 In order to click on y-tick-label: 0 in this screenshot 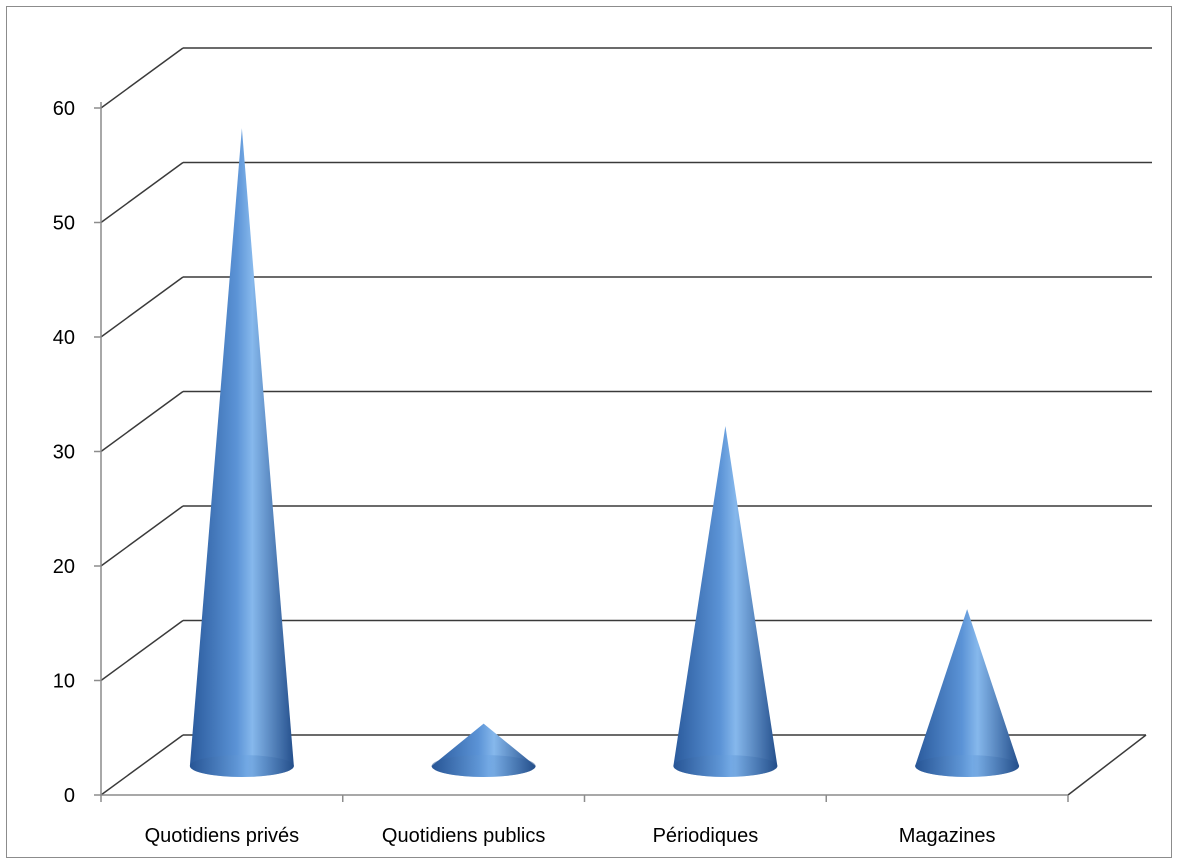, I will do `click(69, 796)`.